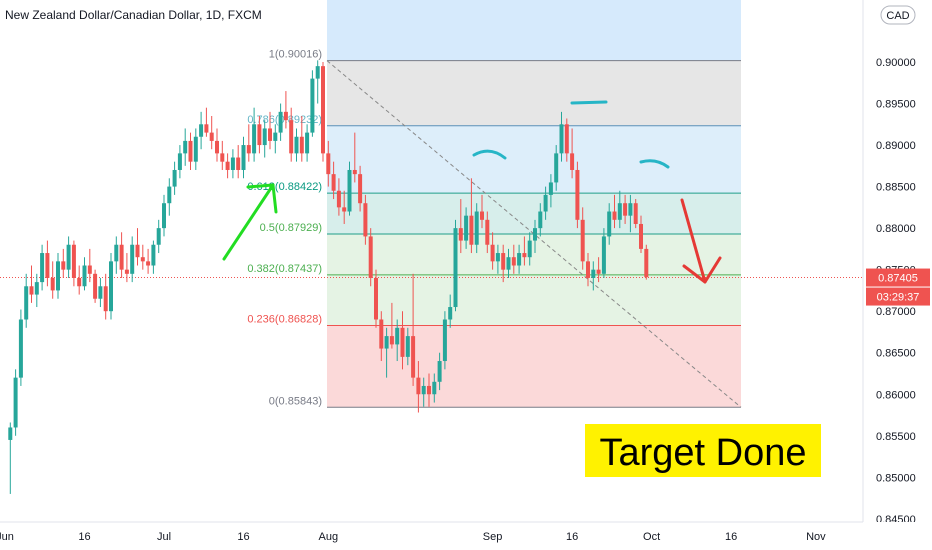 The height and width of the screenshot is (550, 932). I want to click on cyan-marker-left, so click(489, 154).